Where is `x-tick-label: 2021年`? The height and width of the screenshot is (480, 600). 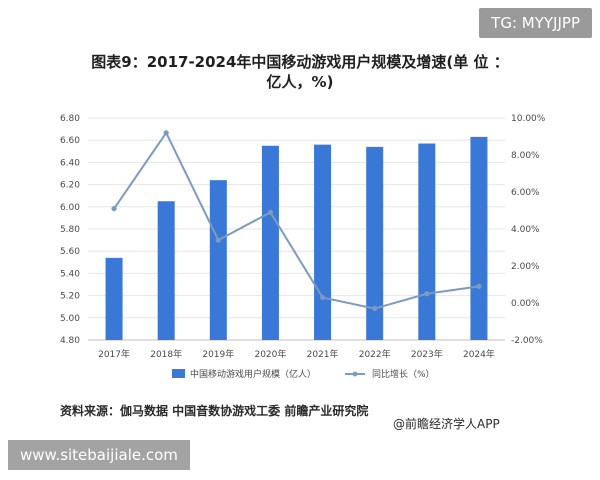
x-tick-label: 2021年 is located at coordinates (323, 354).